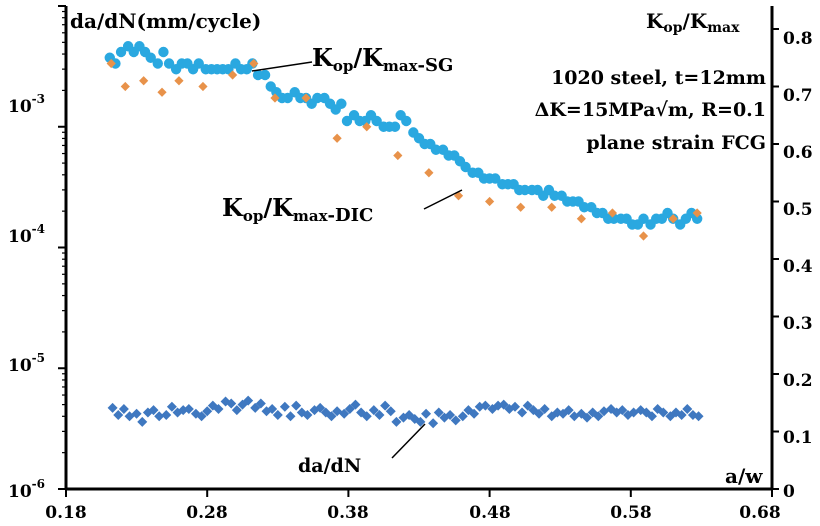 Image resolution: width=820 pixels, height=526 pixels. Describe the element at coordinates (405, 412) in the screenshot. I see `series-dadn` at that location.